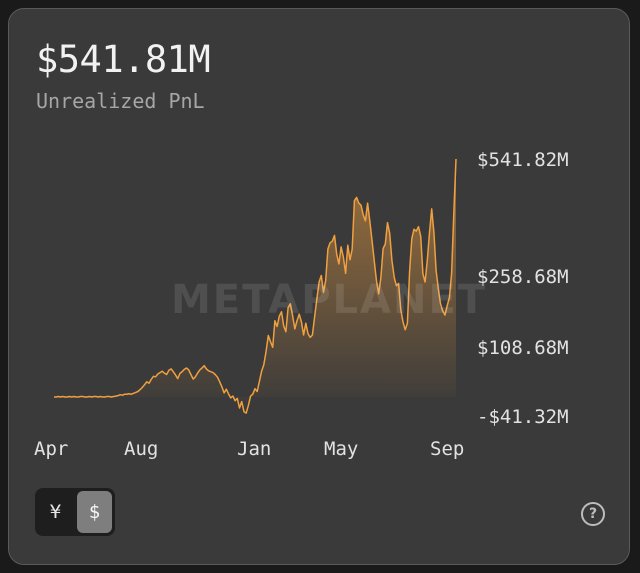 The width and height of the screenshot is (640, 573). What do you see at coordinates (341, 449) in the screenshot?
I see `x-tick-label: May` at bounding box center [341, 449].